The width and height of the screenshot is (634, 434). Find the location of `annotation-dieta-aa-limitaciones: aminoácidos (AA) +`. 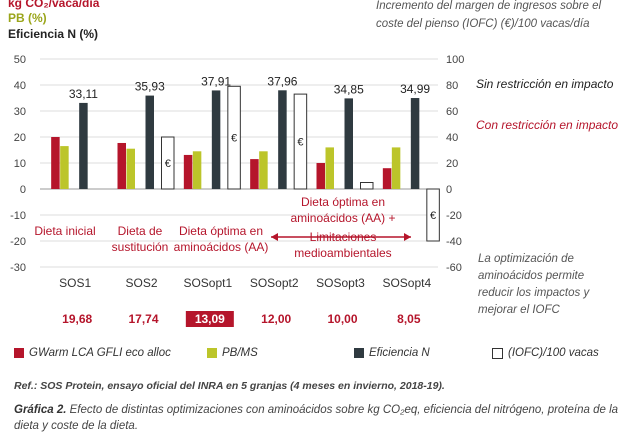

annotation-dieta-aa-limitaciones: aminoácidos (AA) + is located at coordinates (342, 218).